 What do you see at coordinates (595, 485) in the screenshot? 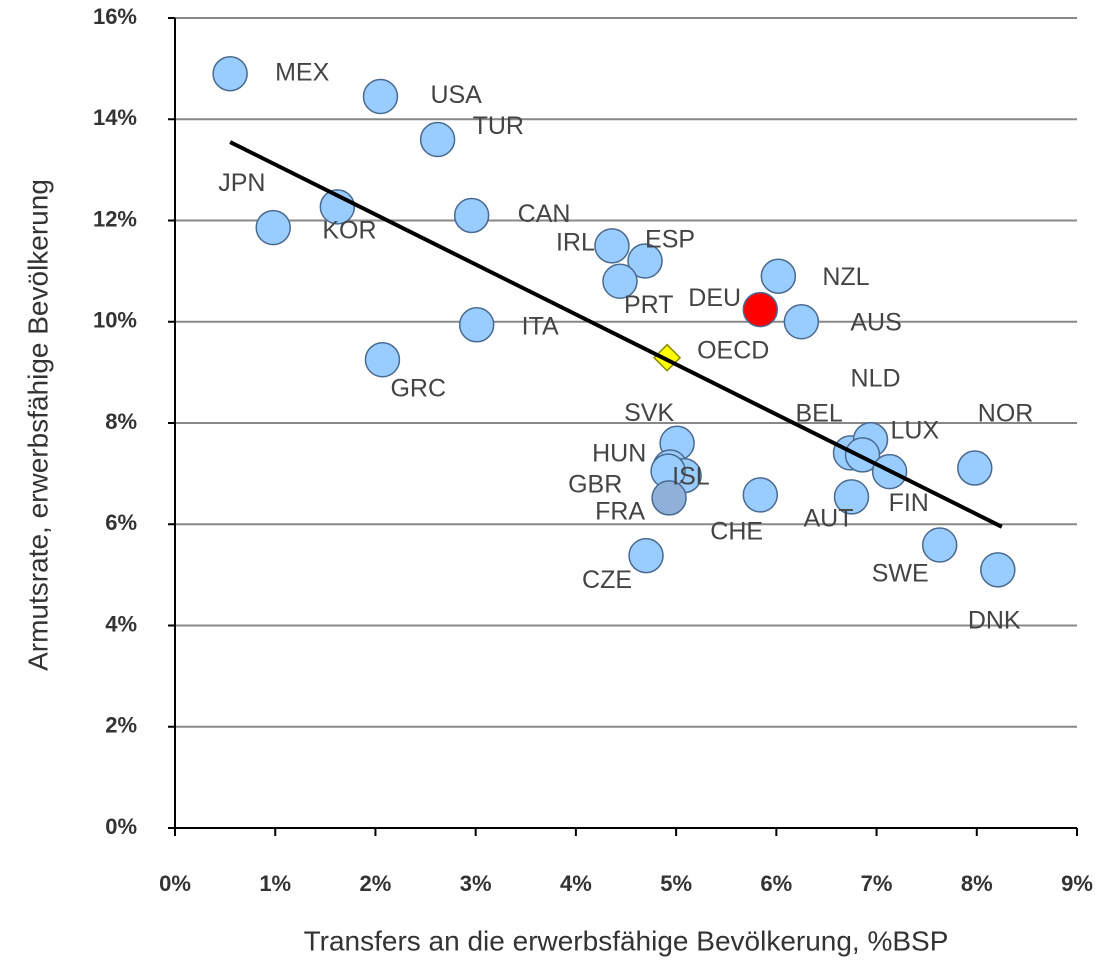
I see `point-label: GBR` at bounding box center [595, 485].